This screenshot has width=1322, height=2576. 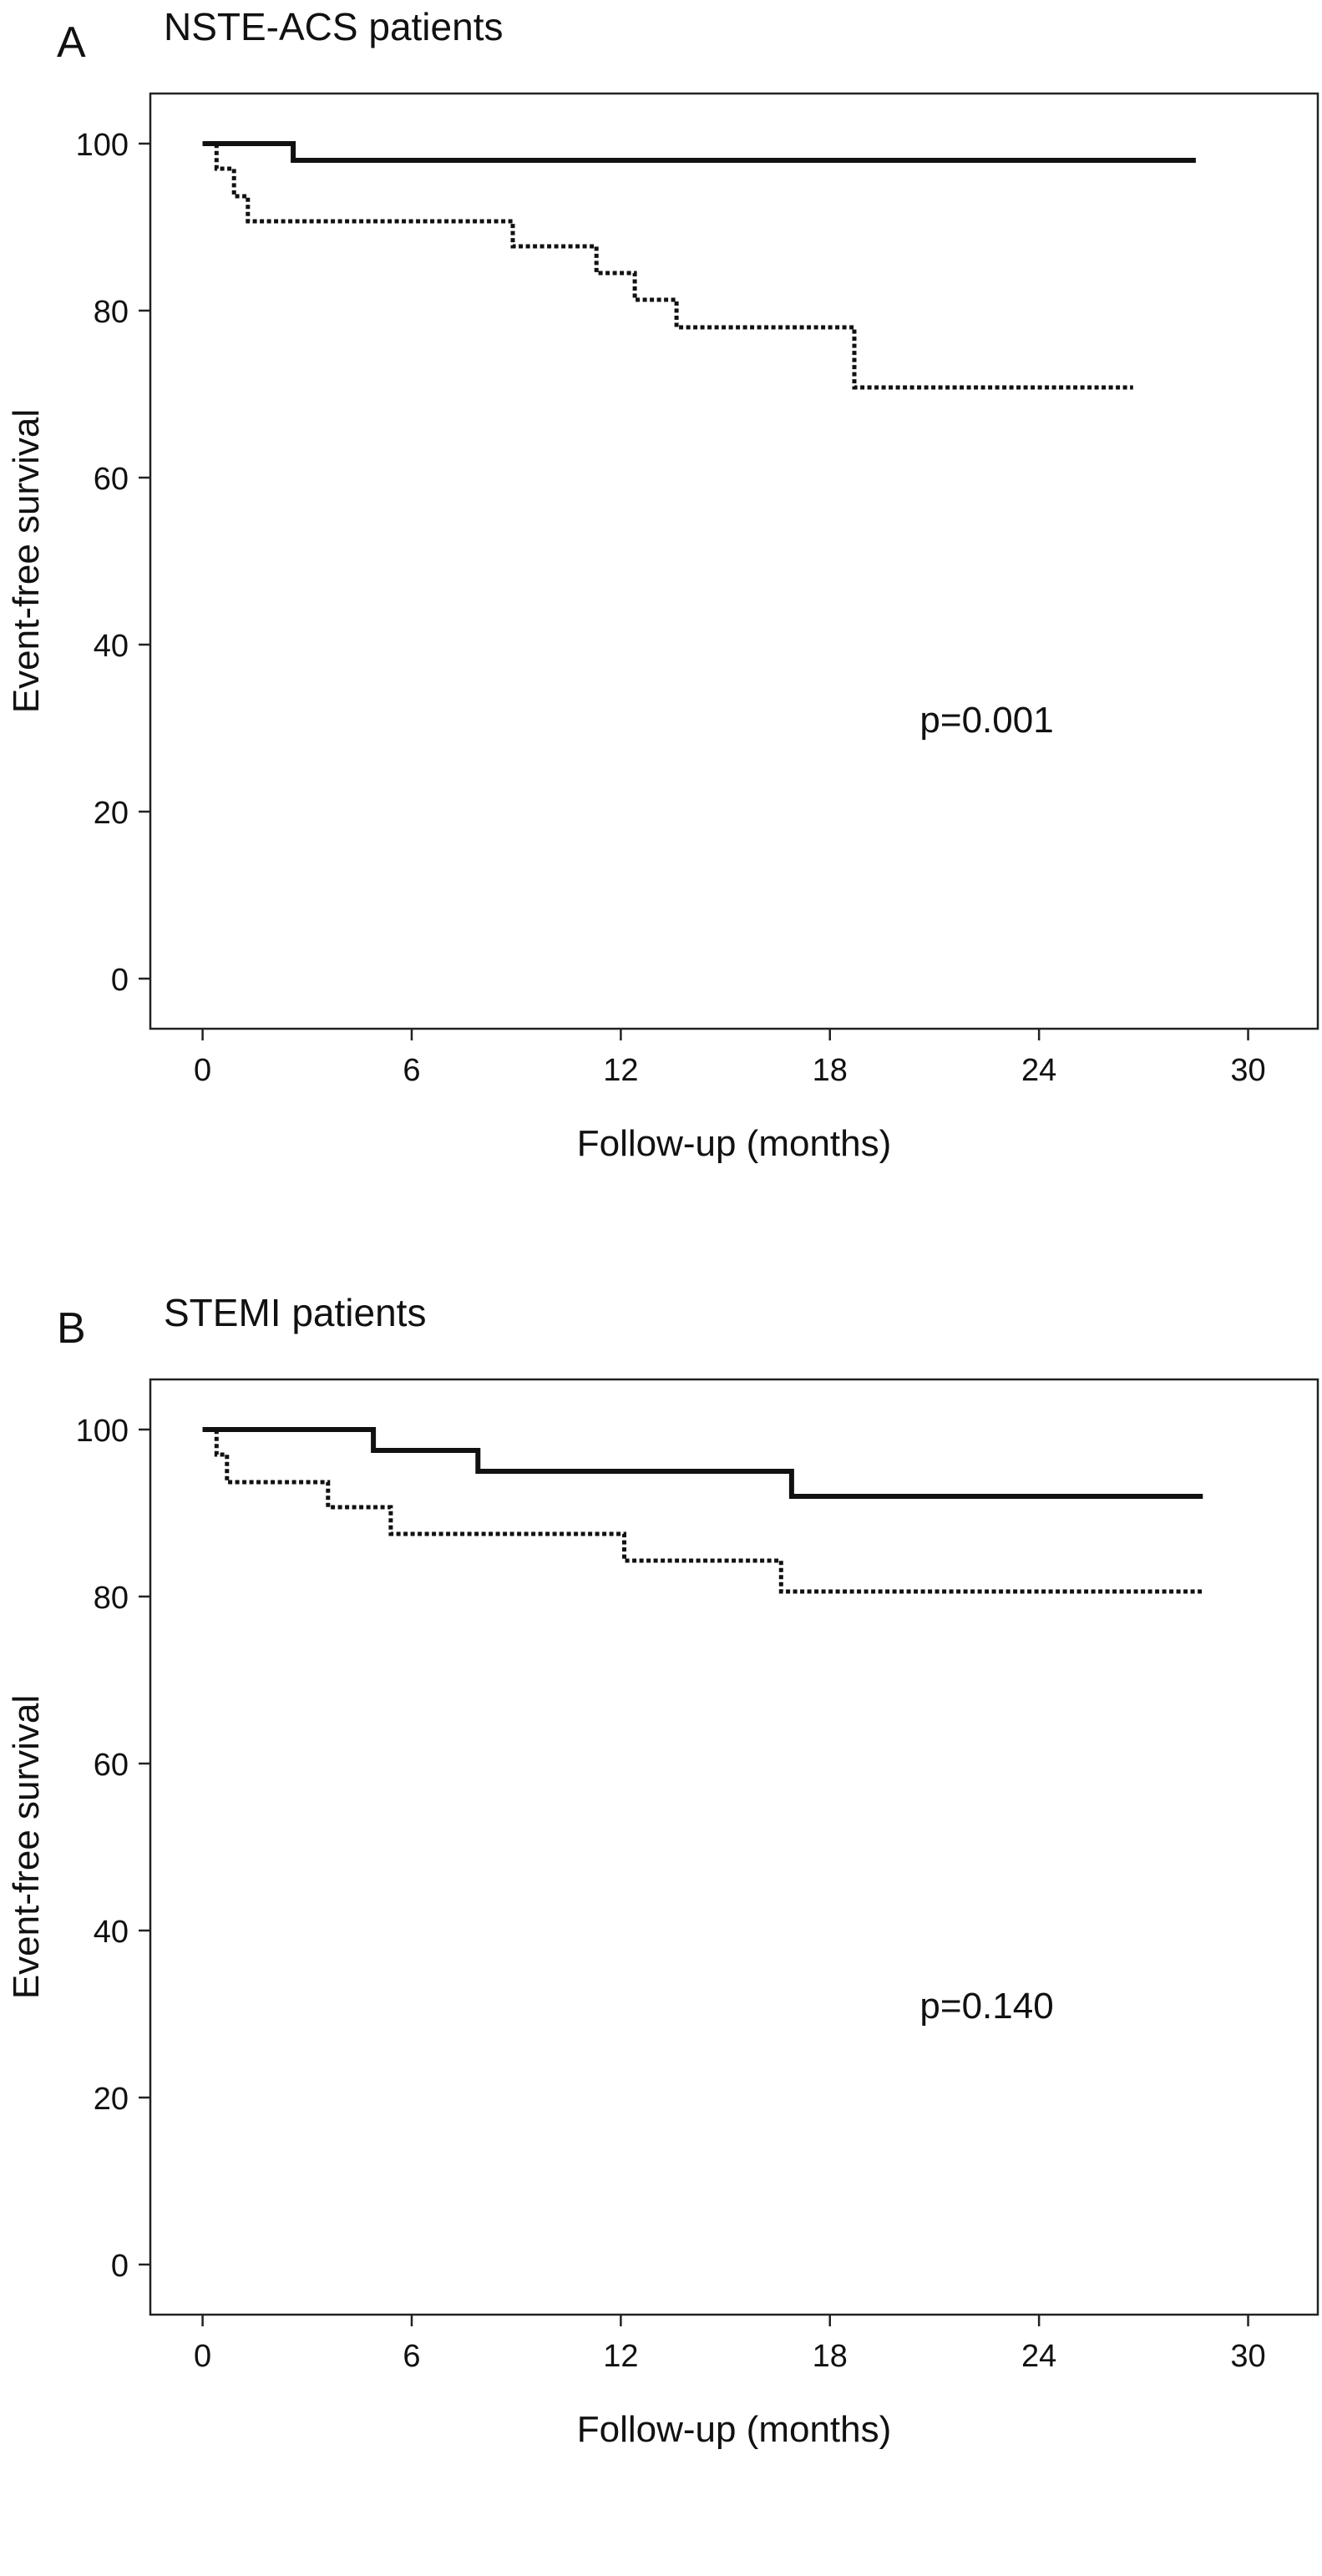 What do you see at coordinates (986, 720) in the screenshot?
I see `p-value-annotation: p=0.001` at bounding box center [986, 720].